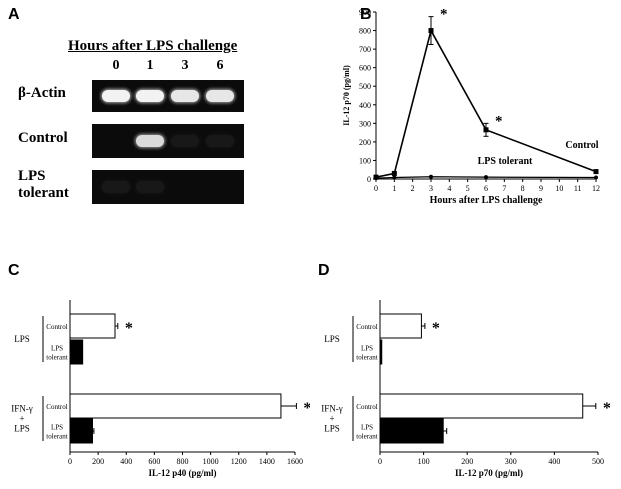  Describe the element at coordinates (424, 461) in the screenshot. I see `x-tick-label: 100` at that location.